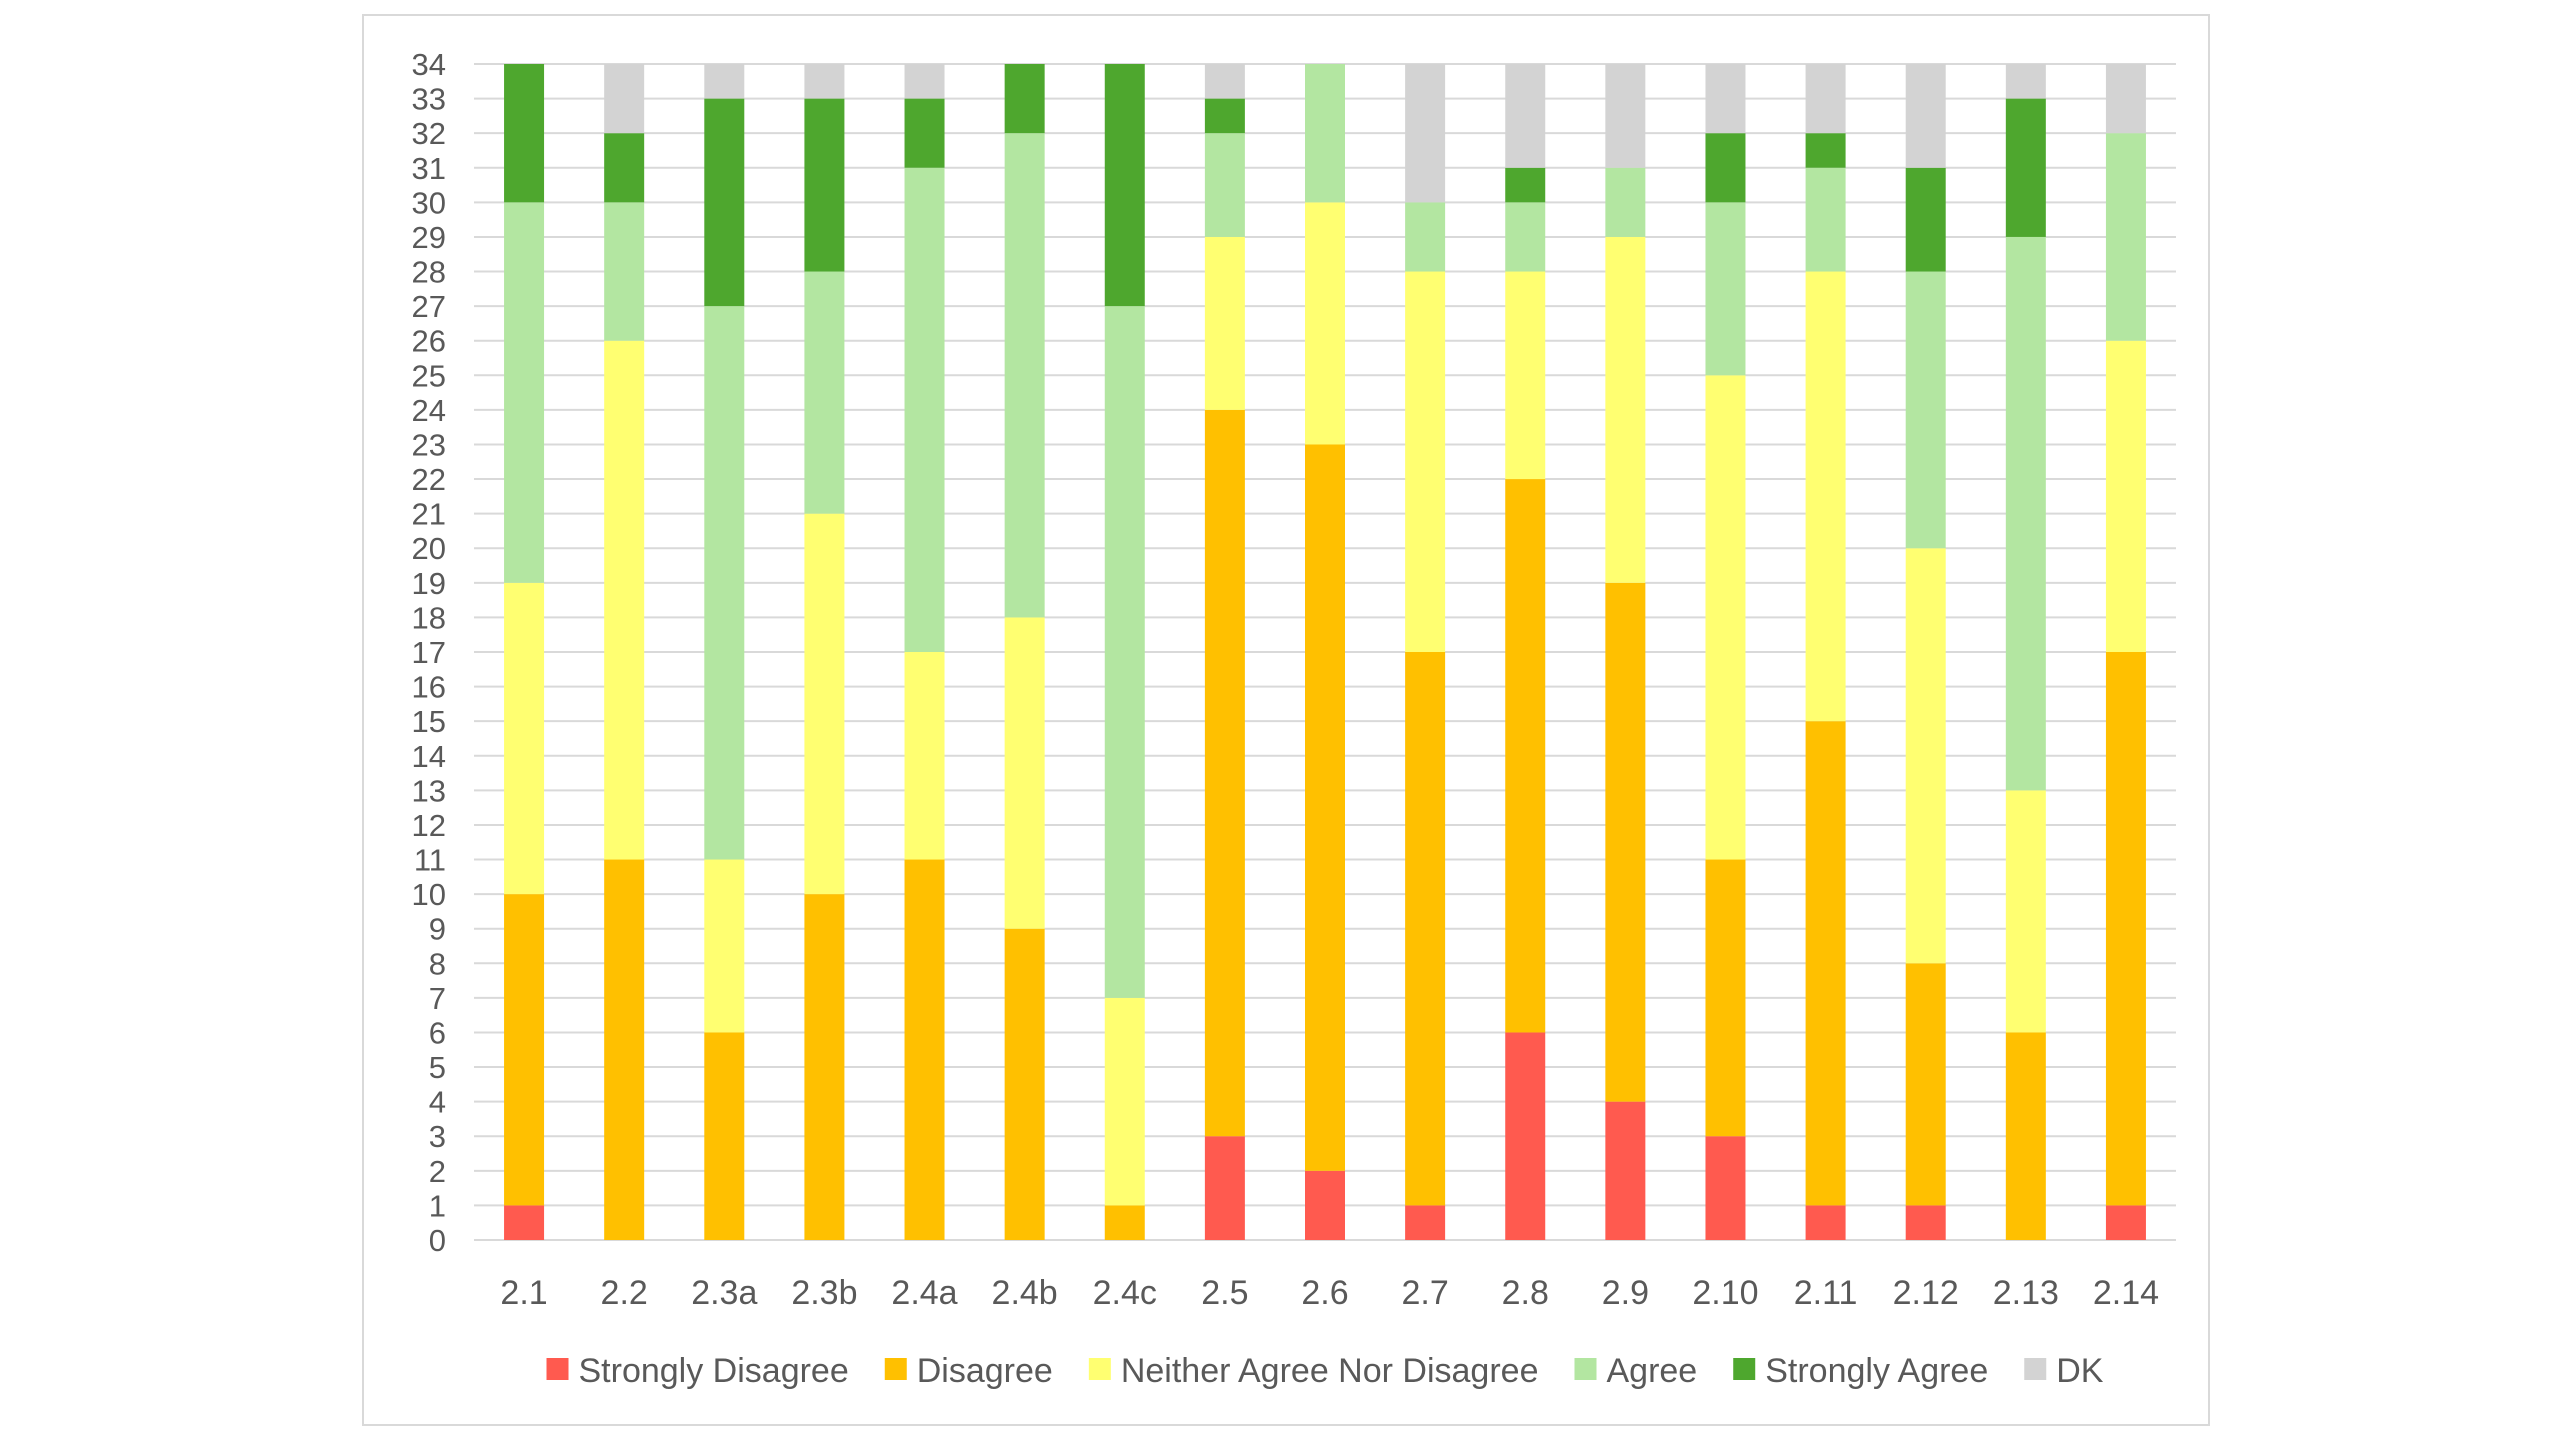 The height and width of the screenshot is (1440, 2560). I want to click on x-category-label: 2.10, so click(1725, 1293).